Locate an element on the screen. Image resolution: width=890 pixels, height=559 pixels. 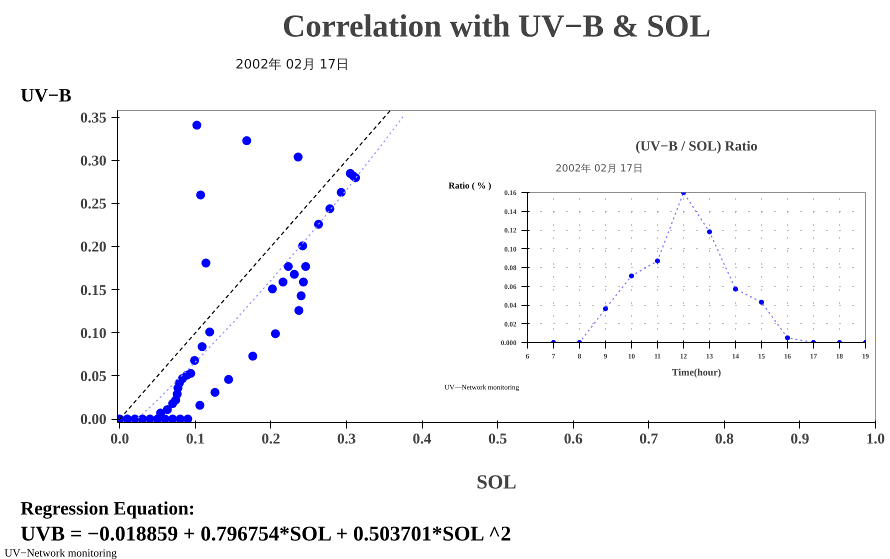
y-tick-label: 0.15 is located at coordinates (93, 290).